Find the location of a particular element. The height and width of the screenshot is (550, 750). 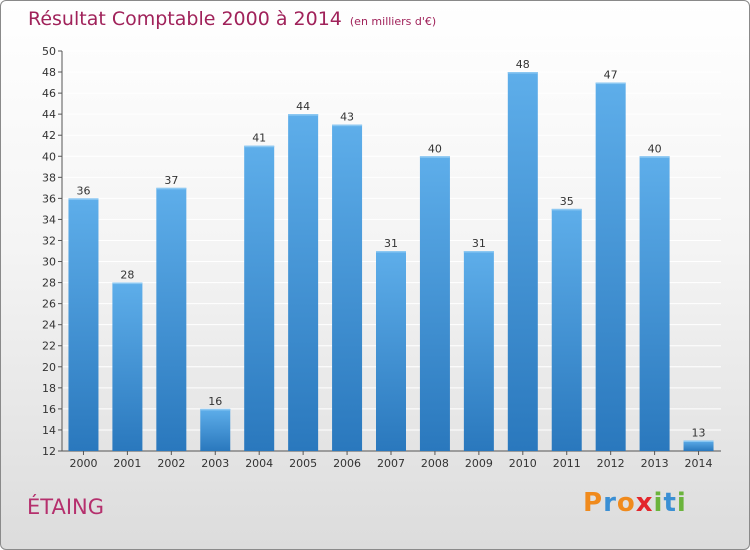

y-tick-label: 50 is located at coordinates (49, 51).